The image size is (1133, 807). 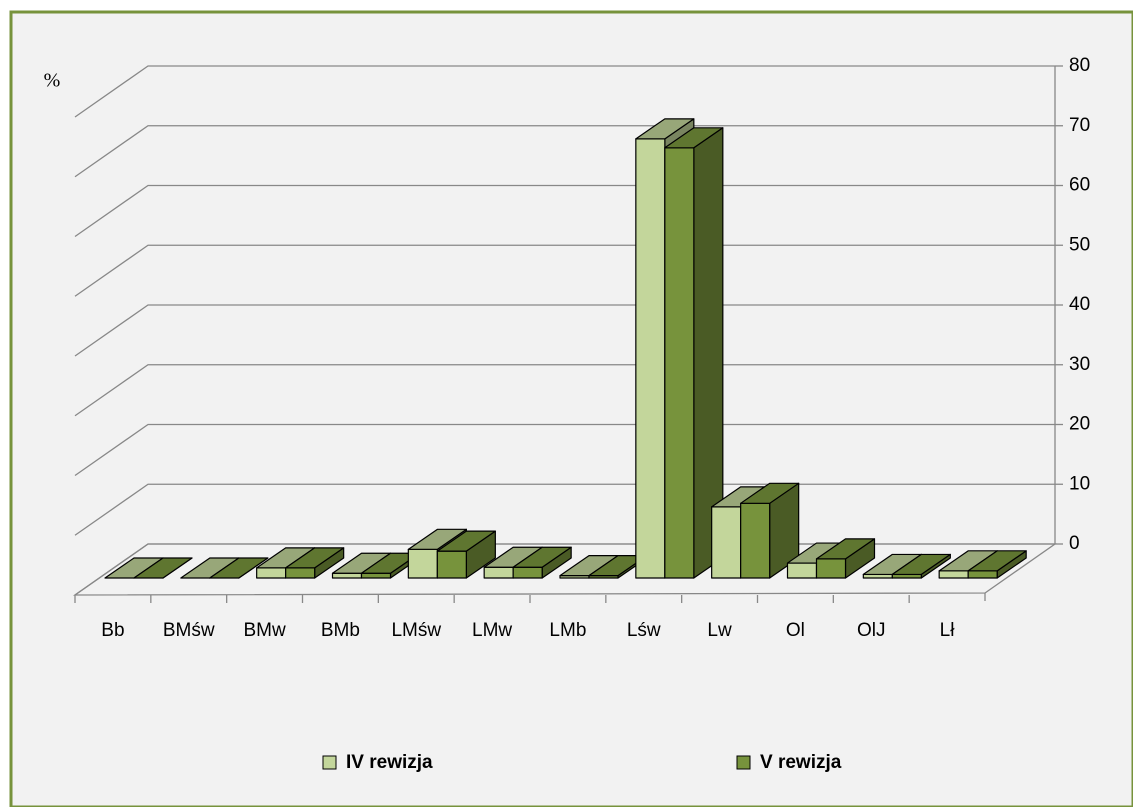 I want to click on x-tick-label: Lw, so click(x=719, y=630).